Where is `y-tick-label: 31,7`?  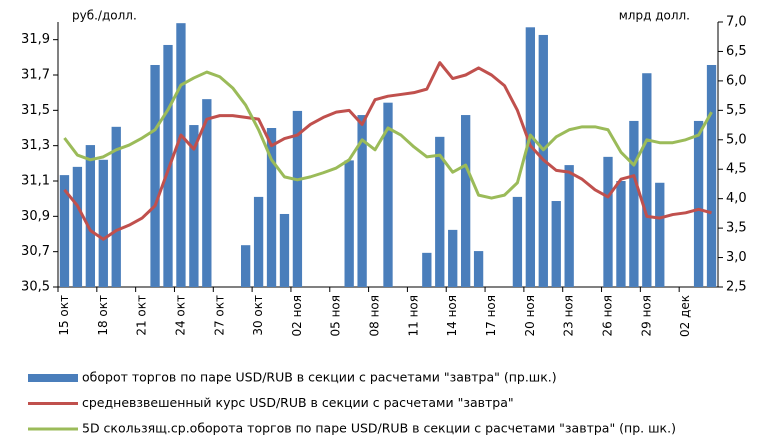 y-tick-label: 31,7 is located at coordinates (35, 75).